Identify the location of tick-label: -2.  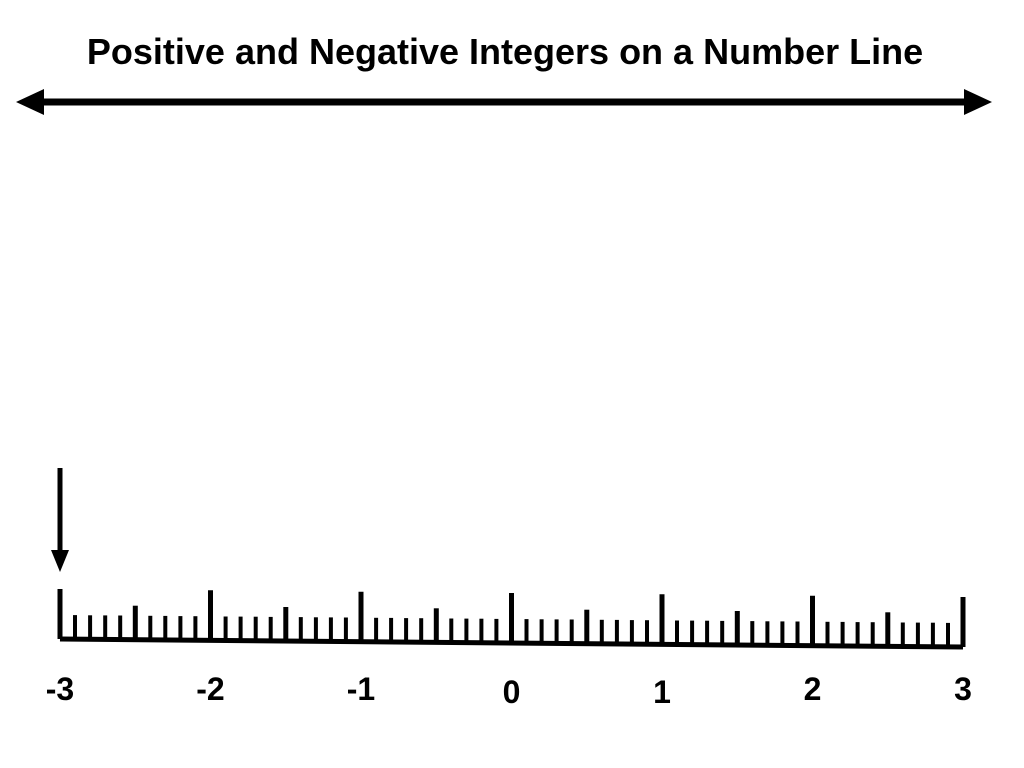
(210, 689).